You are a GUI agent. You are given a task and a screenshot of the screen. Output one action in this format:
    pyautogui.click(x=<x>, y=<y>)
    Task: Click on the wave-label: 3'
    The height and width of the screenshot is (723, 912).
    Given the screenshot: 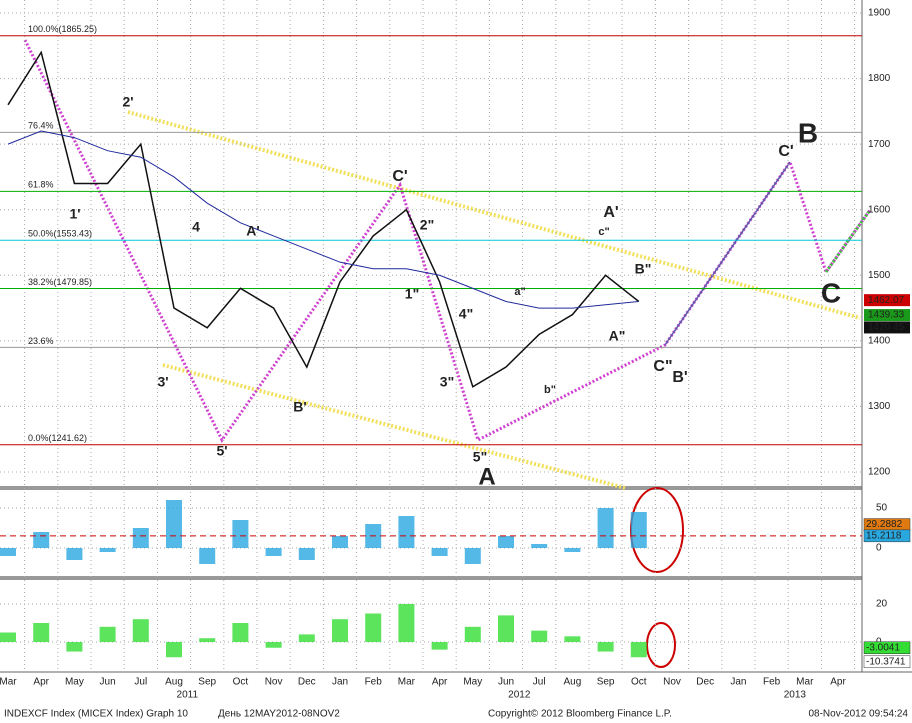 What is the action you would take?
    pyautogui.click(x=162, y=382)
    